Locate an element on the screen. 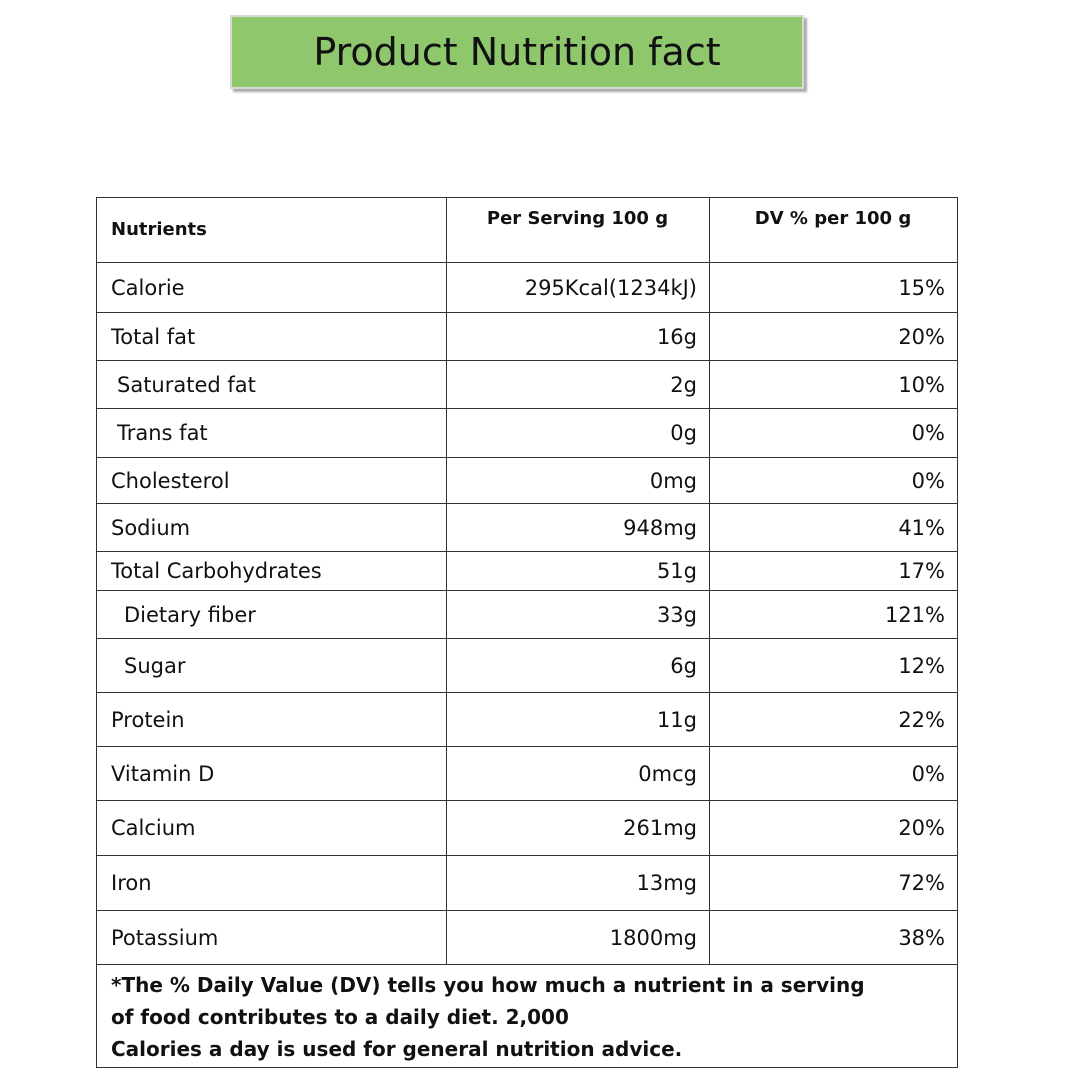 The width and height of the screenshot is (1080, 1080). column-header: Per Serving 100 g is located at coordinates (578, 230).